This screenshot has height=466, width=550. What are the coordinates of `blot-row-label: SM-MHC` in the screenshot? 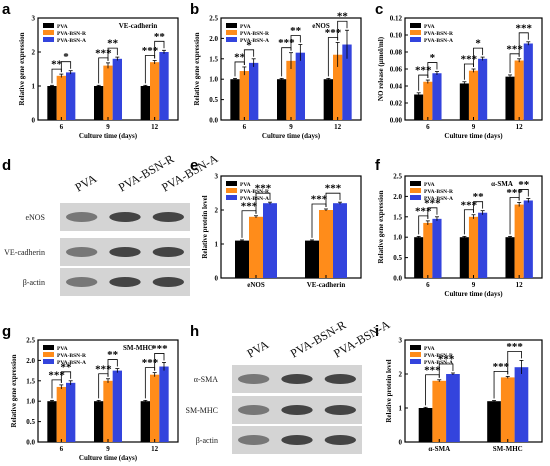 It's located at (202, 410).